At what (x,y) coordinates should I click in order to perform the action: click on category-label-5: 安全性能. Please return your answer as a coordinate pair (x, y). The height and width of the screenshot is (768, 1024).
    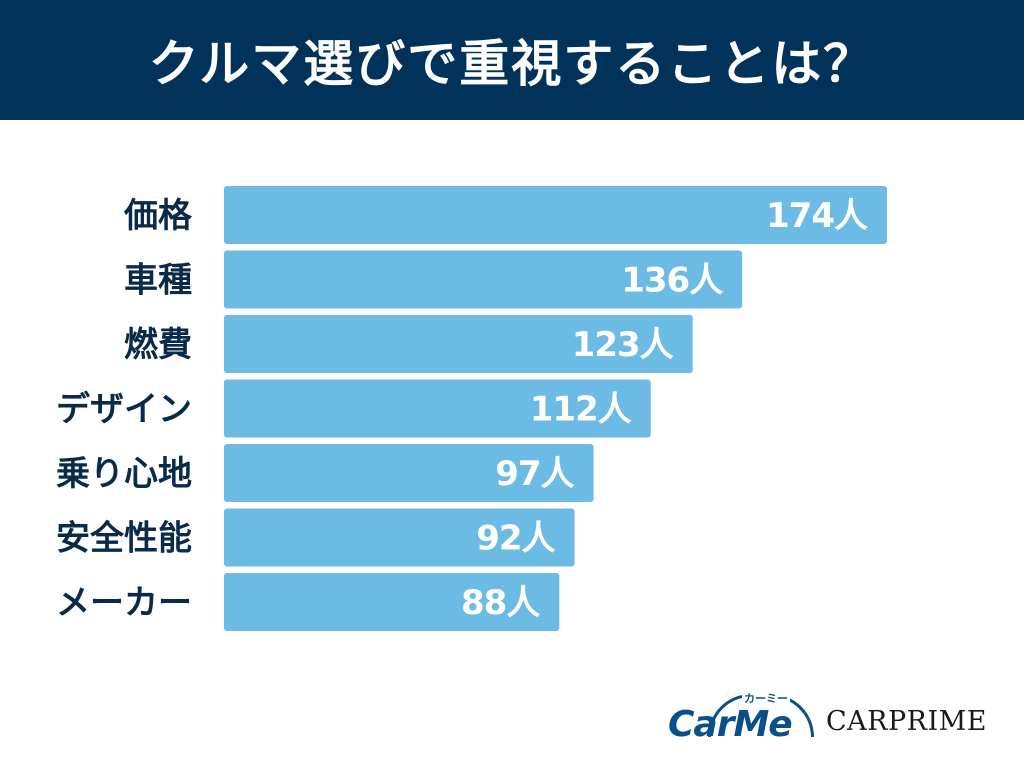
    Looking at the image, I should click on (124, 539).